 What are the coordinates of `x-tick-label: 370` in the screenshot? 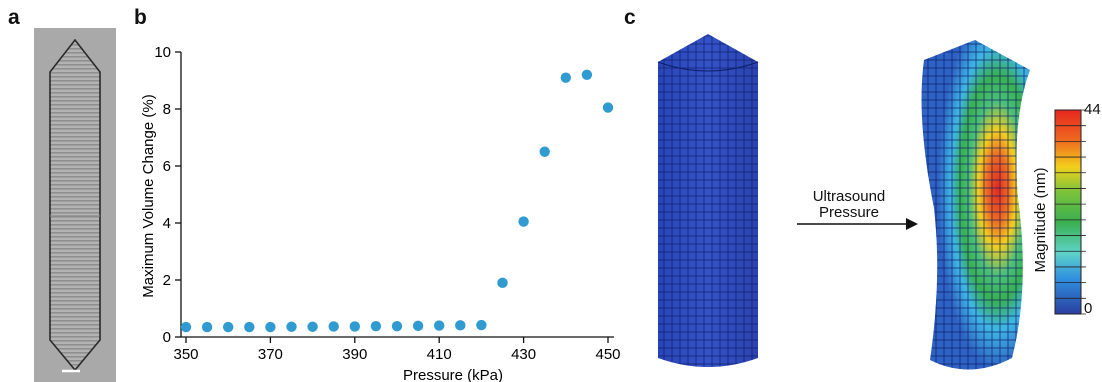 It's located at (270, 354).